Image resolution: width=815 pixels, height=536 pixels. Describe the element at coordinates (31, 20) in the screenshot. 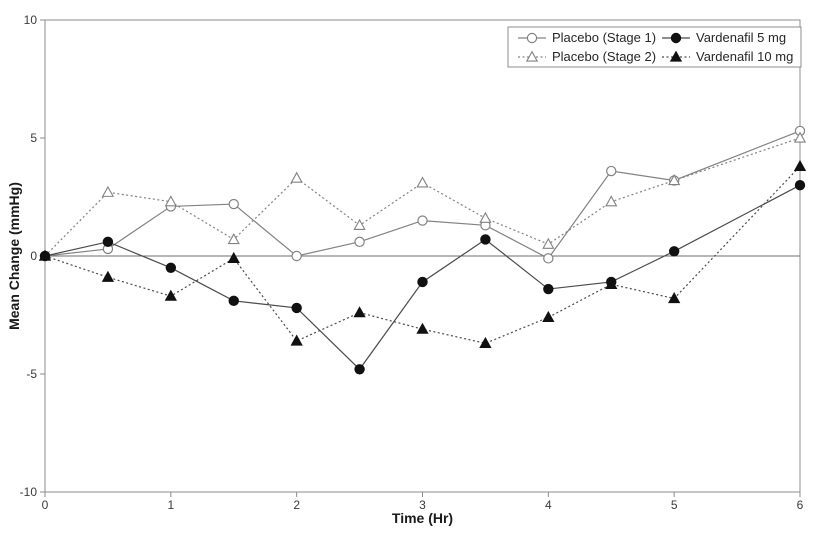

I see `y-tick-label: 10` at that location.